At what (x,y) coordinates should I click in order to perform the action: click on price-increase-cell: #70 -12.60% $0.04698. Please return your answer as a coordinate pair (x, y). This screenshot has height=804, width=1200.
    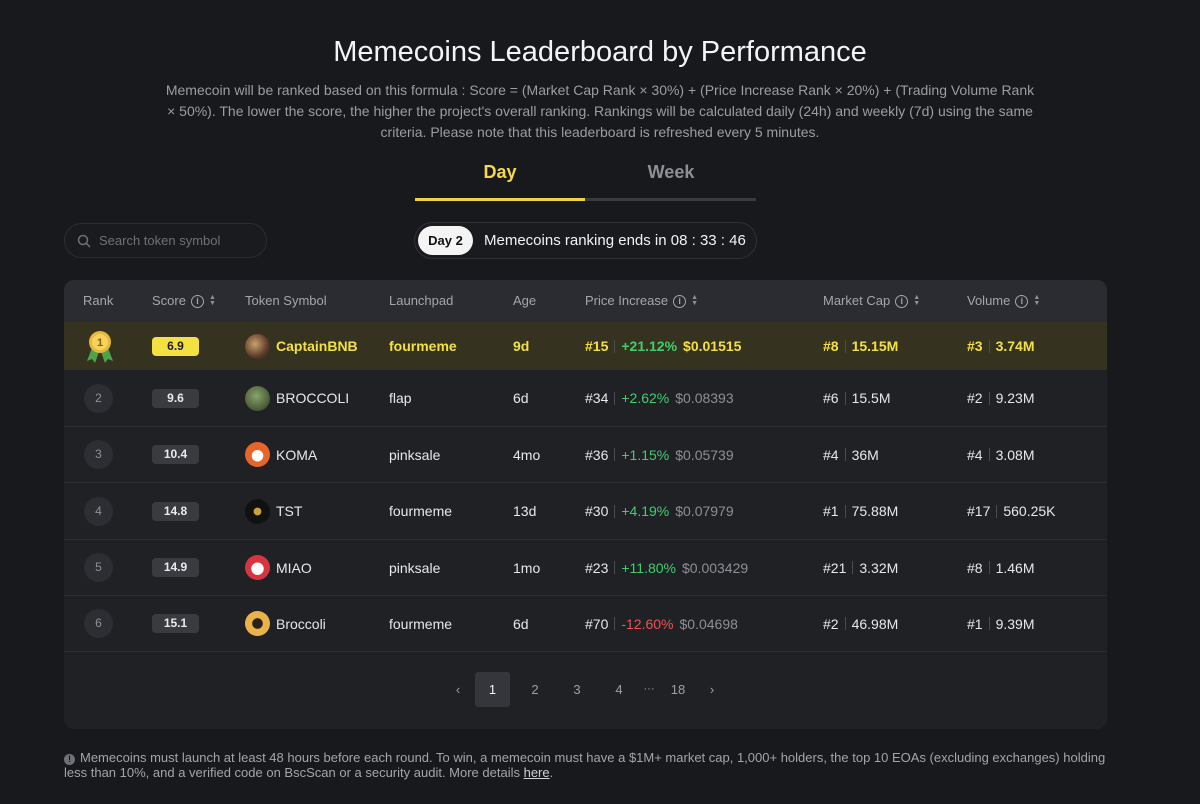
    Looking at the image, I should click on (661, 623).